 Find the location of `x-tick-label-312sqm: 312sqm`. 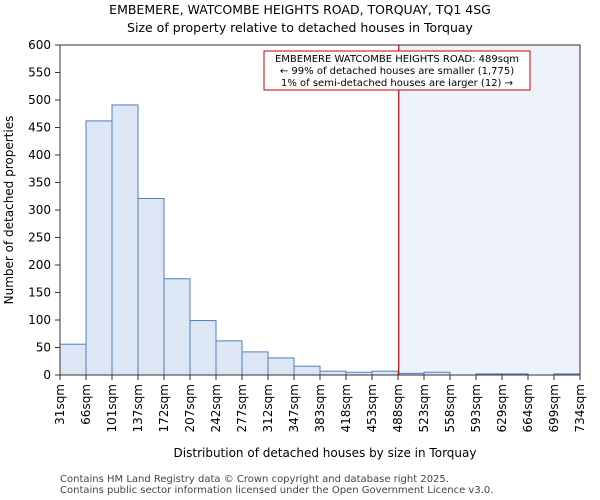

x-tick-label-312sqm: 312sqm is located at coordinates (268, 408).